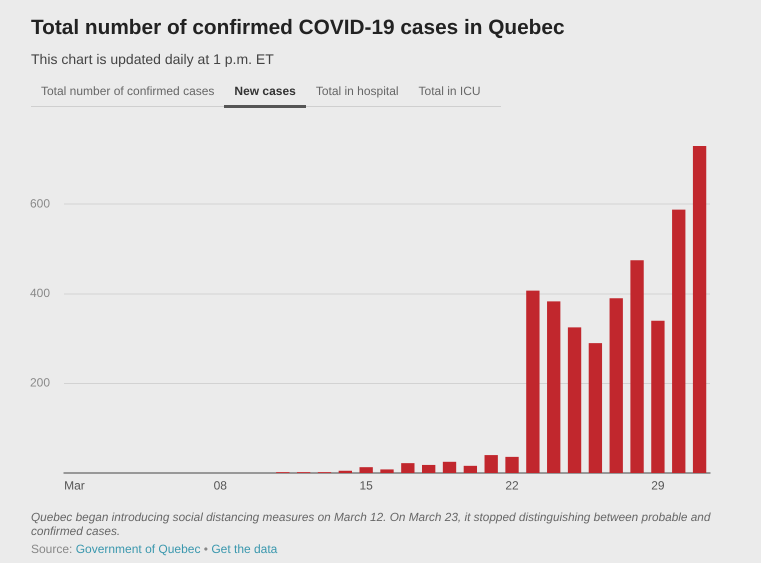 The width and height of the screenshot is (761, 563). What do you see at coordinates (658, 485) in the screenshot?
I see `x-tick-label: 29` at bounding box center [658, 485].